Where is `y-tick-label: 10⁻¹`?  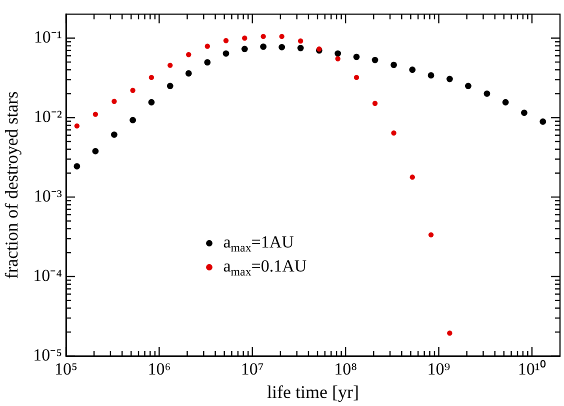
y-tick-label: 10⁻¹ is located at coordinates (48, 37).